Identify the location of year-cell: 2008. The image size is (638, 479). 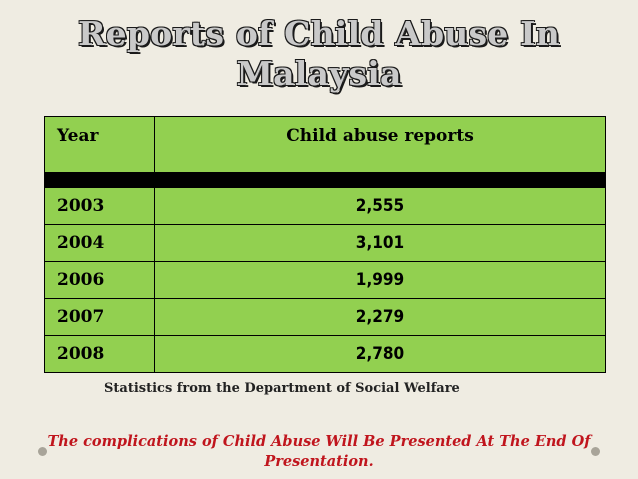
(99, 354).